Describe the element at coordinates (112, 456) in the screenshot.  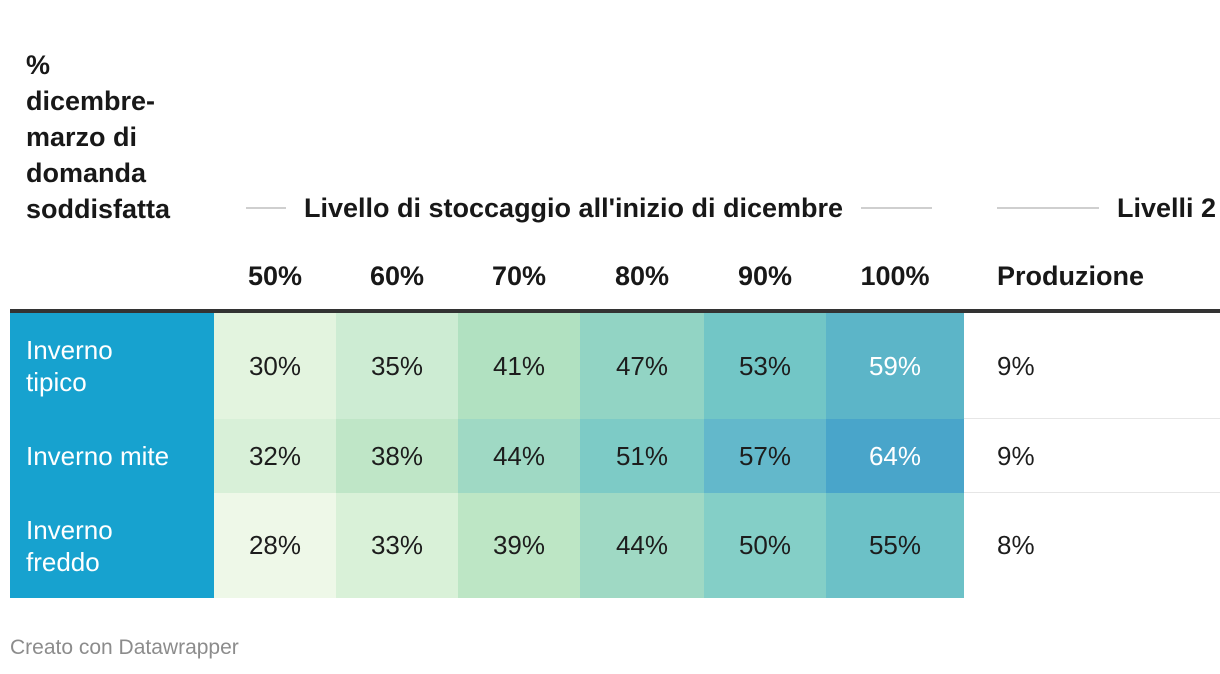
I see `row-header: Inverno mite` at that location.